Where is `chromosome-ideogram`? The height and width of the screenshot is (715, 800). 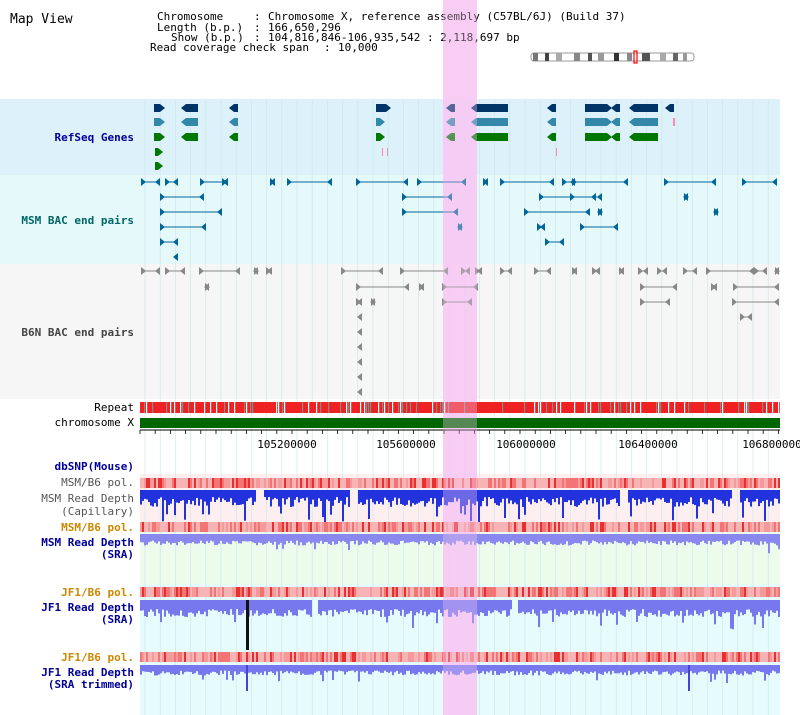
chromosome-ideogram is located at coordinates (612, 57).